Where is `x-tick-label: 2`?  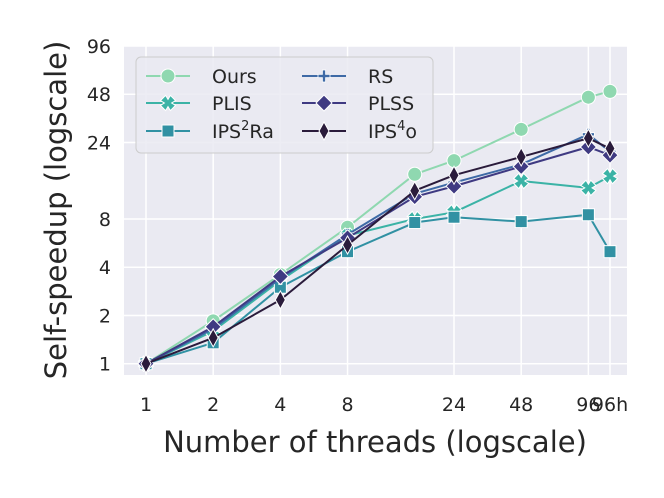
x-tick-label: 2 is located at coordinates (213, 405).